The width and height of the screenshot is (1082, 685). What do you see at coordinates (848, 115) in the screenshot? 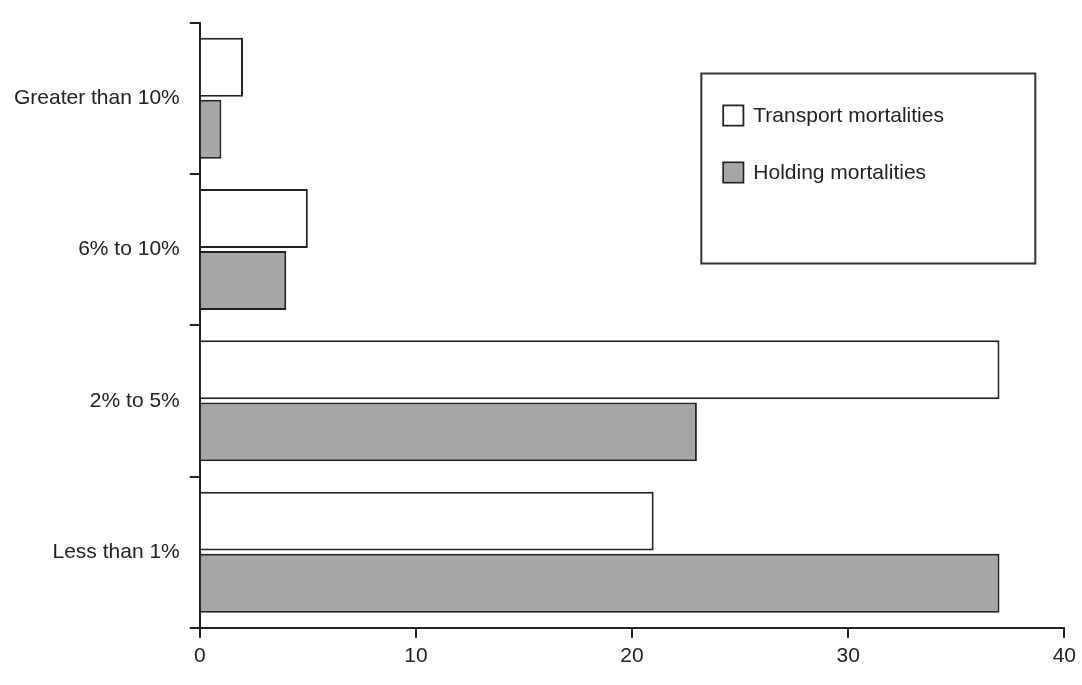
I see `legend-label: Transport mortalities` at bounding box center [848, 115].